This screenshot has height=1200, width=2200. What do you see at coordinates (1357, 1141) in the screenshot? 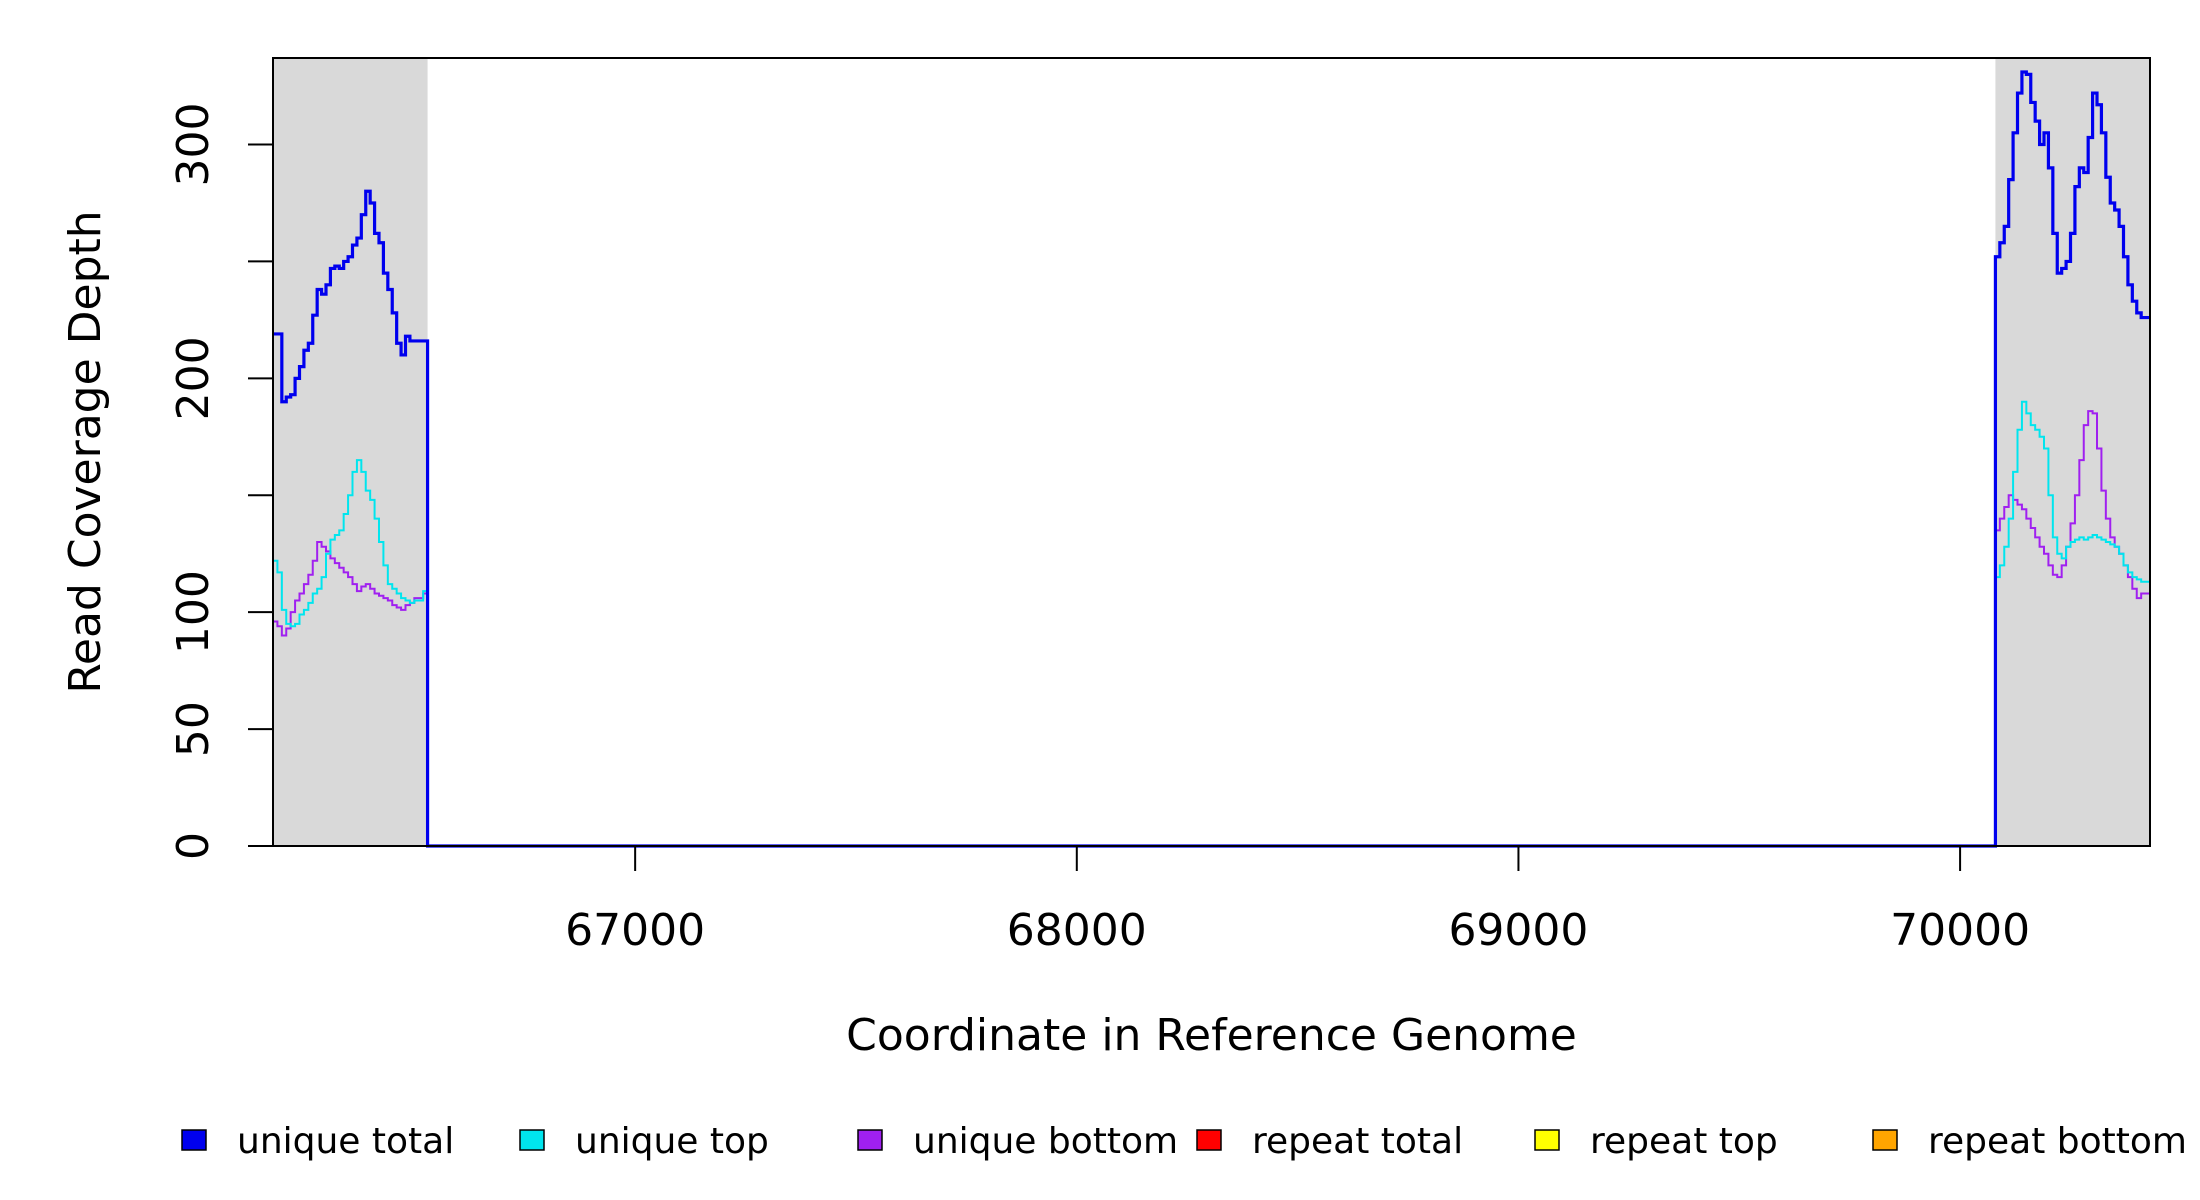
I see `legend-label-repeat-total: repeat total` at bounding box center [1357, 1141].